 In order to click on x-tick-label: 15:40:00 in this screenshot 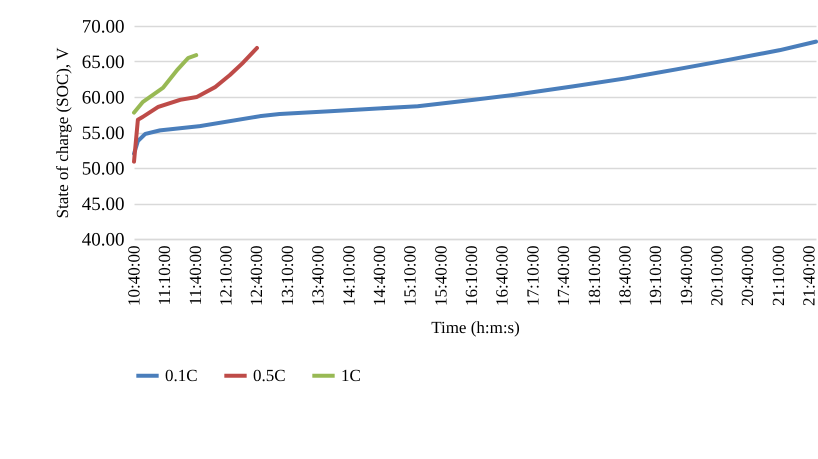, I will do `click(440, 276)`.